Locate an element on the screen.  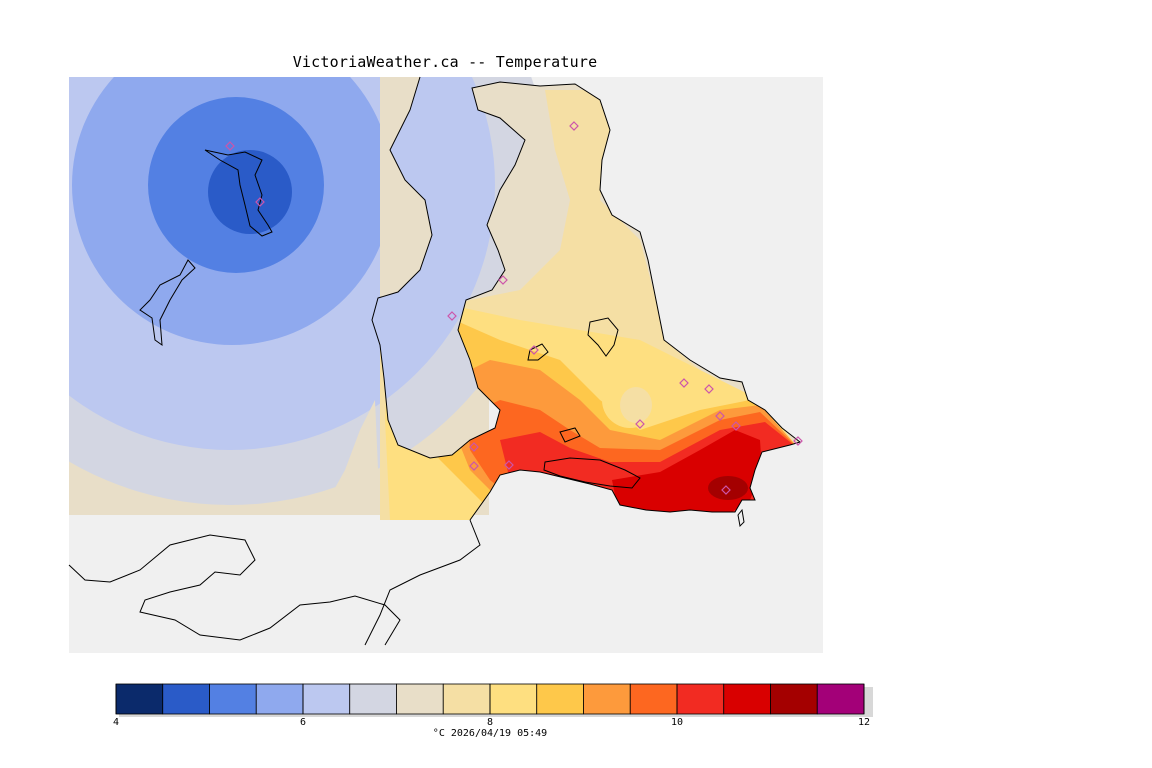
color-scale-bar is located at coordinates (494, 700).